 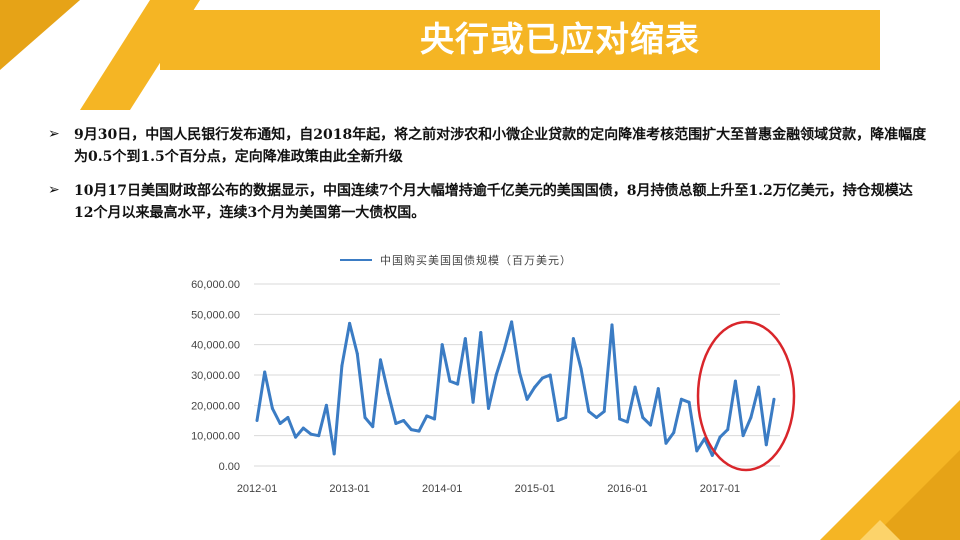 I want to click on title-bar, so click(x=520, y=40).